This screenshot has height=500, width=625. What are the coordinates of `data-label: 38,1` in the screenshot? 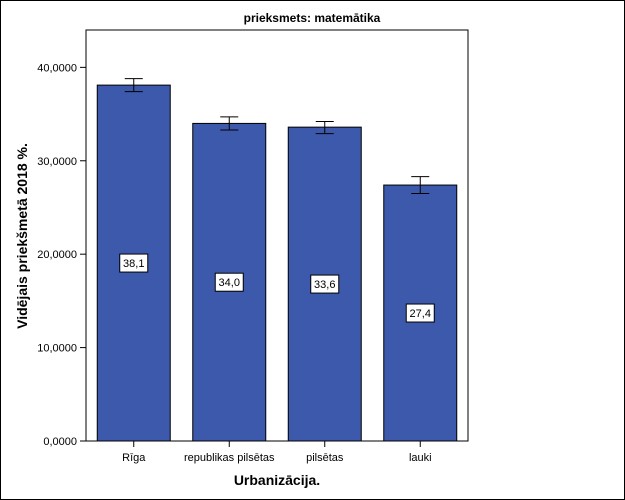 It's located at (133, 264).